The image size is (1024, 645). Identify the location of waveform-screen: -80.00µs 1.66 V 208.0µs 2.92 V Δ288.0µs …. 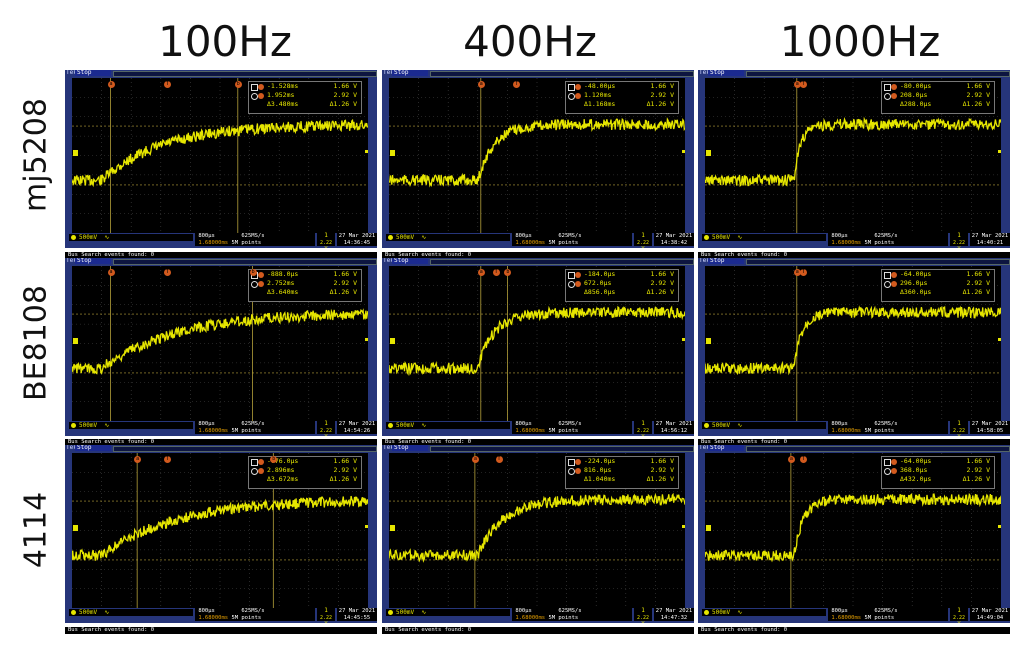
(853, 155).